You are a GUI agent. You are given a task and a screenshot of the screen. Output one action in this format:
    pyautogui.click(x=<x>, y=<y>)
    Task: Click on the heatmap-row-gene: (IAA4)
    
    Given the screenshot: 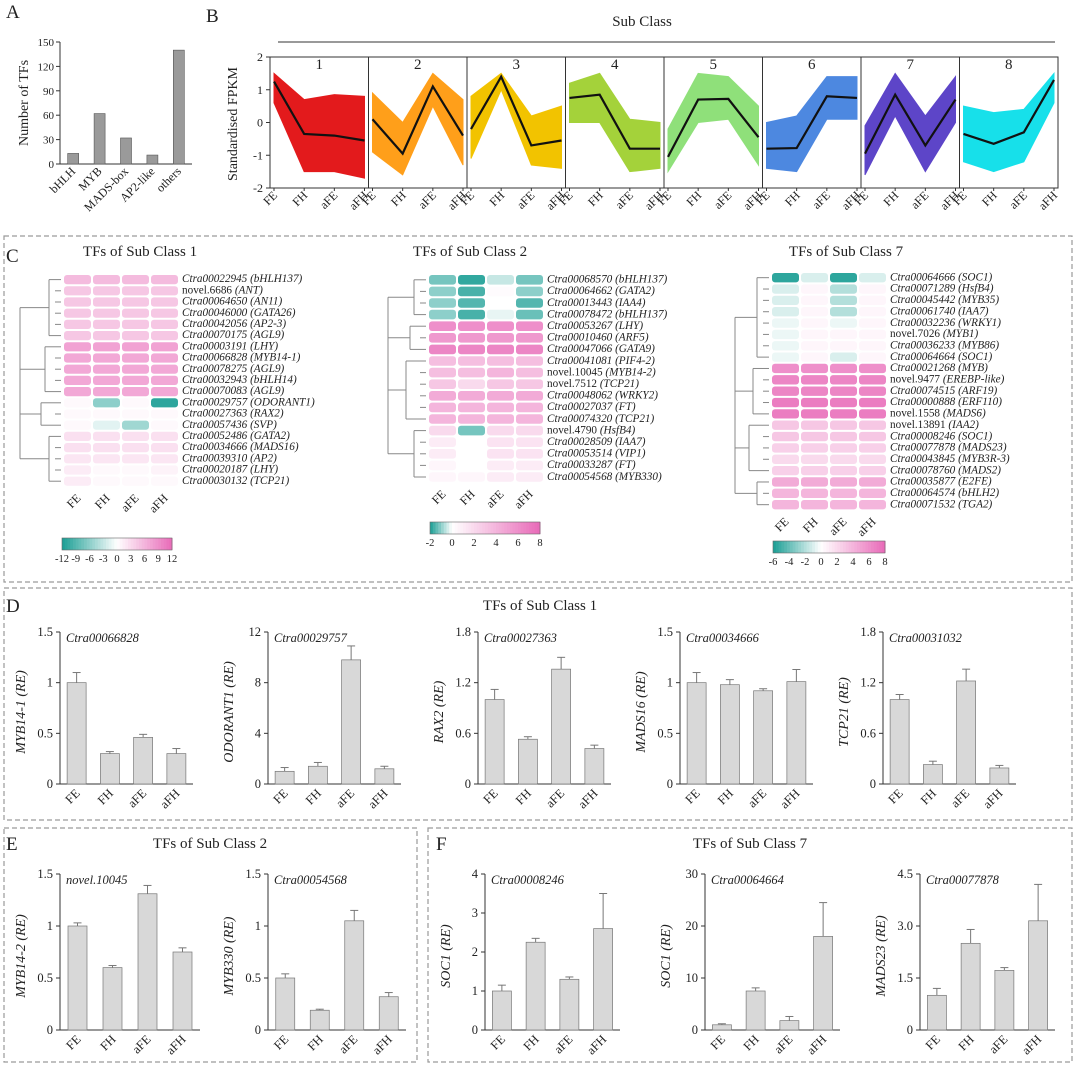 What is the action you would take?
    pyautogui.click(x=629, y=303)
    